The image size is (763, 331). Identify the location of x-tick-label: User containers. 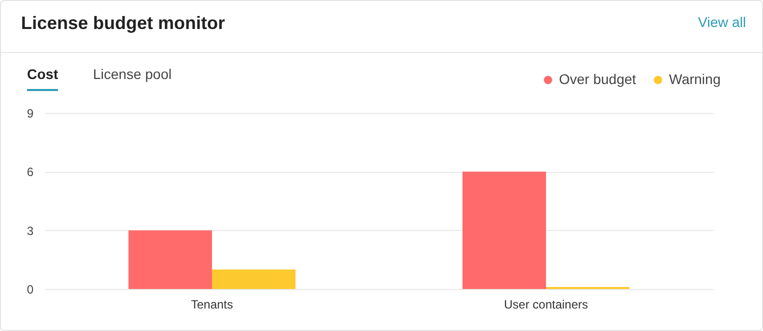
(546, 305).